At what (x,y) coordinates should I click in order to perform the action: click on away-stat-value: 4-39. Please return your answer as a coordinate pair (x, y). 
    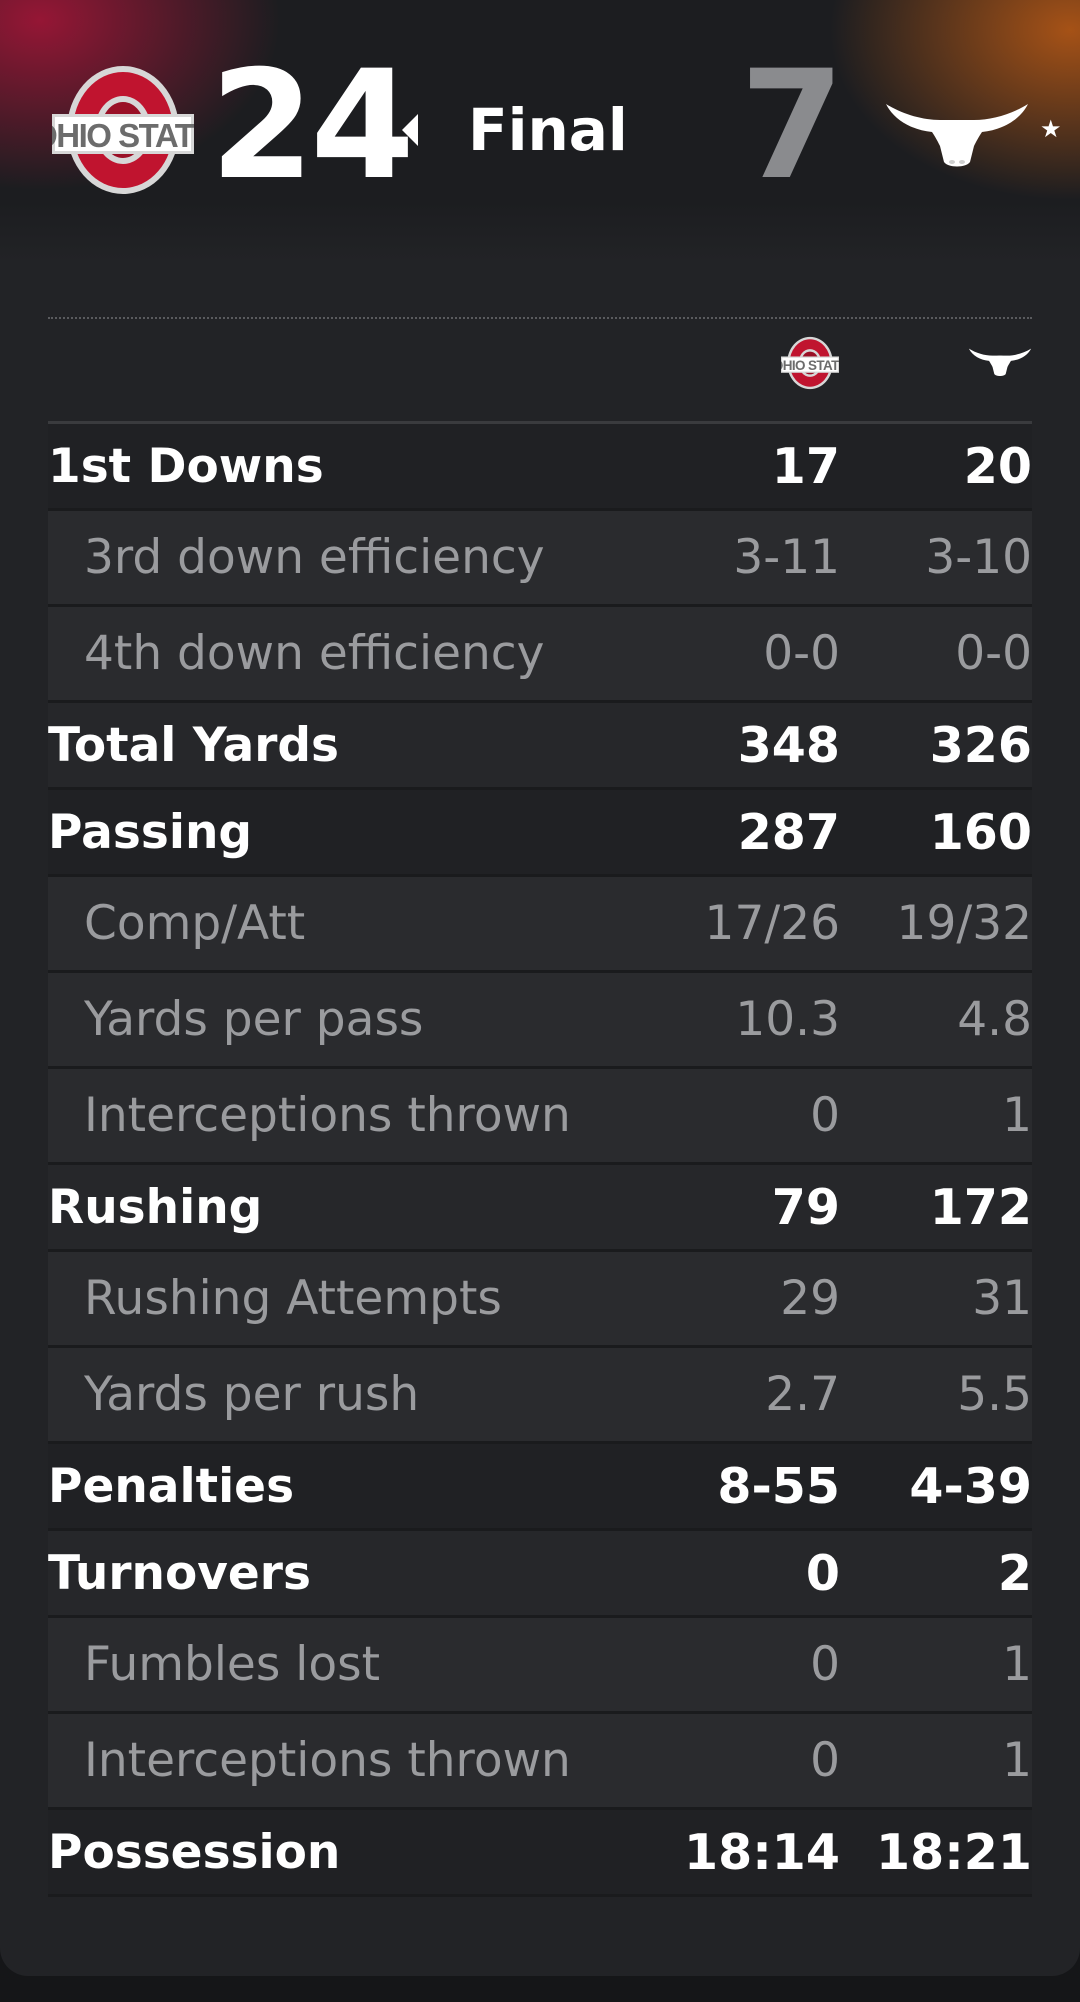
    Looking at the image, I should click on (970, 1486).